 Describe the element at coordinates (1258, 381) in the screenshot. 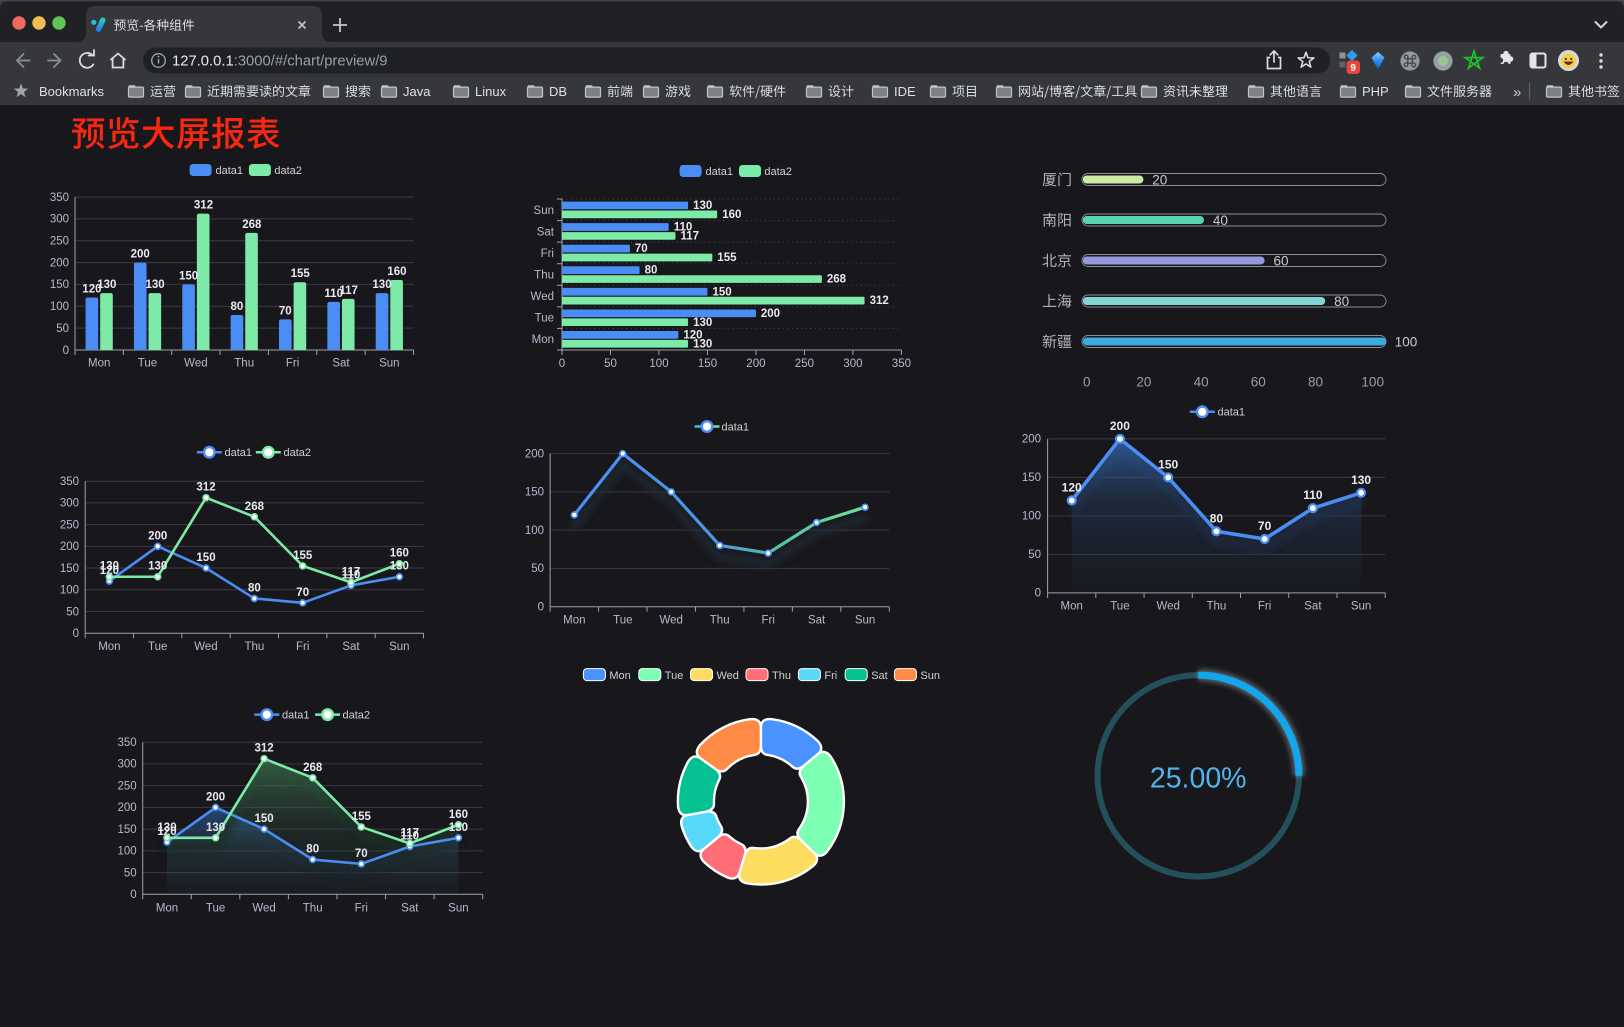

I see `svg-text: 60` at that location.